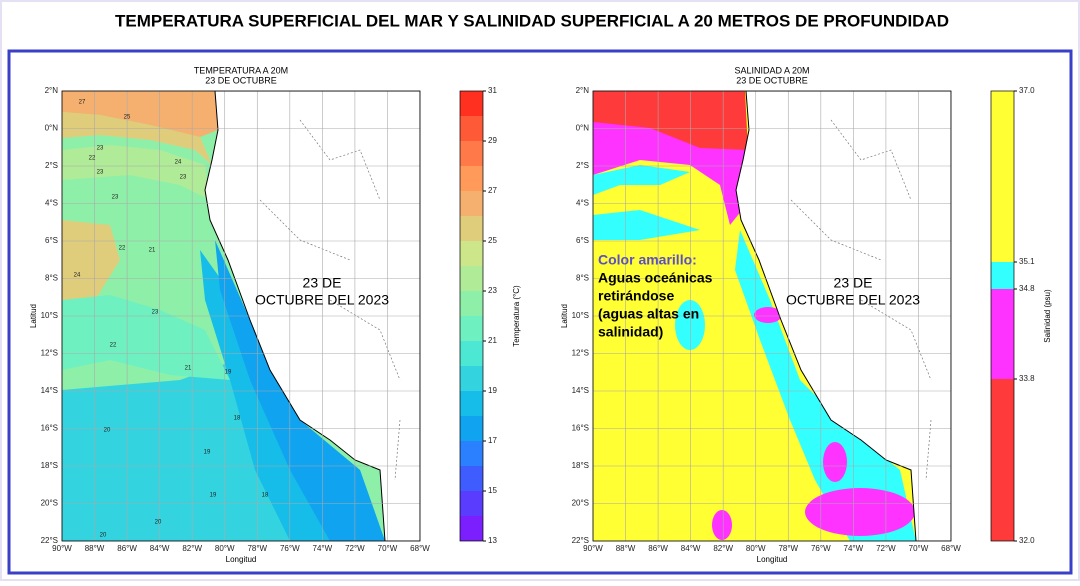 The width and height of the screenshot is (1080, 586). Describe the element at coordinates (49, 465) in the screenshot. I see `y-tick-label: 18°S` at that location.